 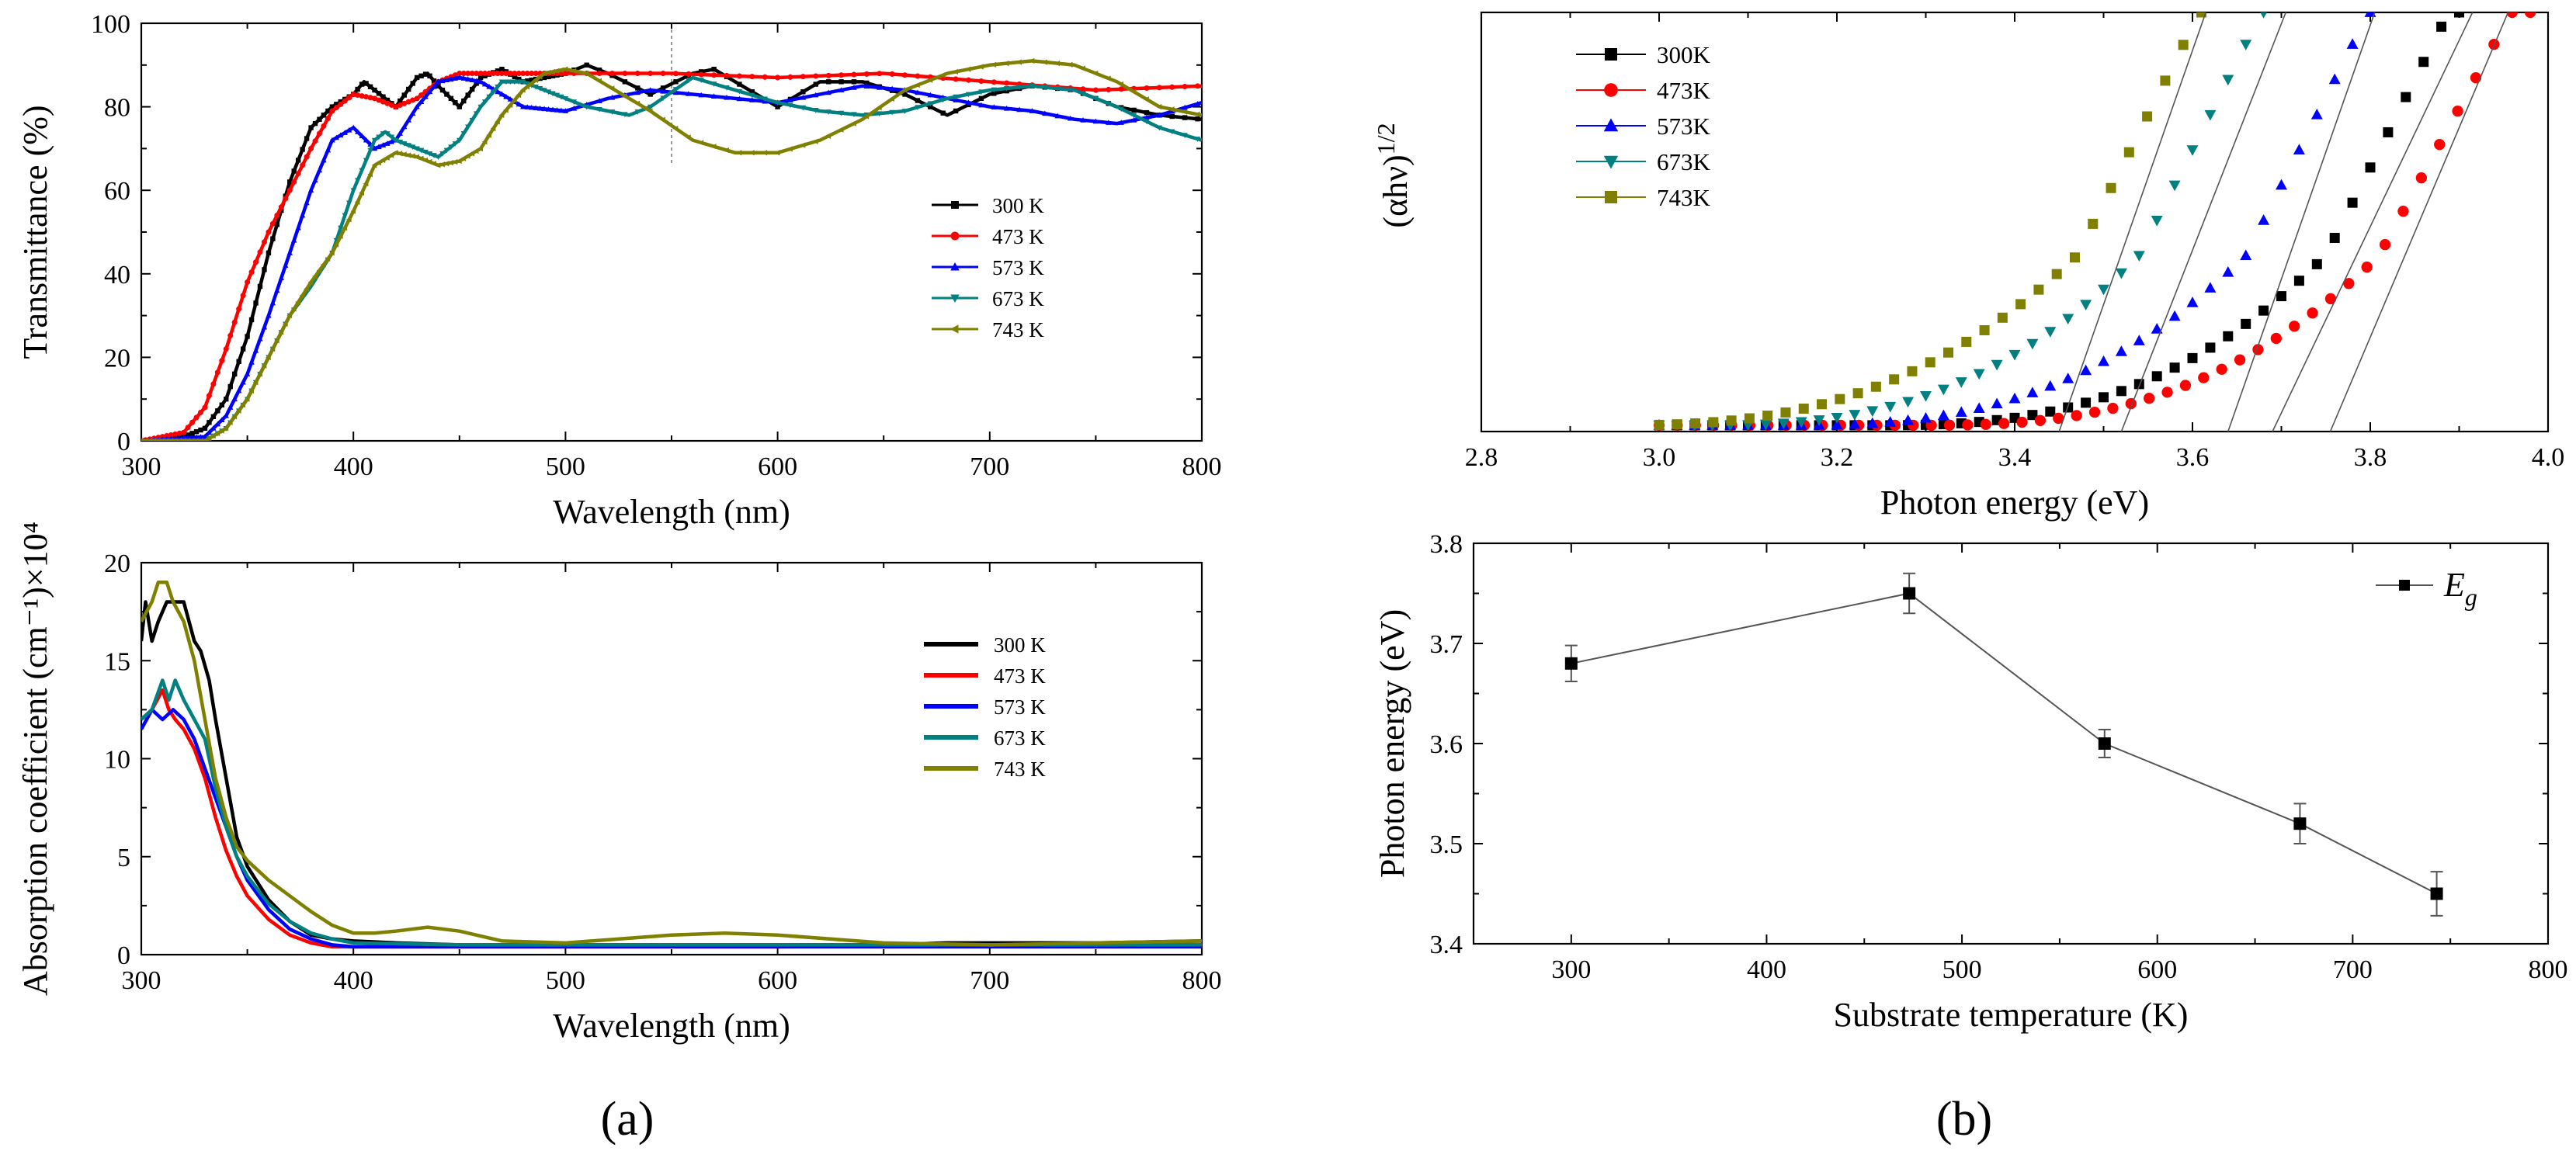 I want to click on y-tick-label: 10, so click(x=117, y=760).